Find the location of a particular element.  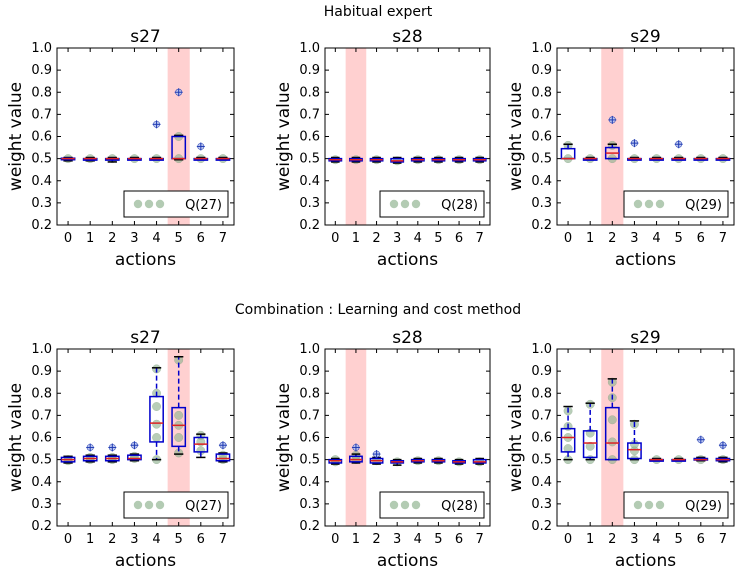

highlight-band is located at coordinates (356, 437).